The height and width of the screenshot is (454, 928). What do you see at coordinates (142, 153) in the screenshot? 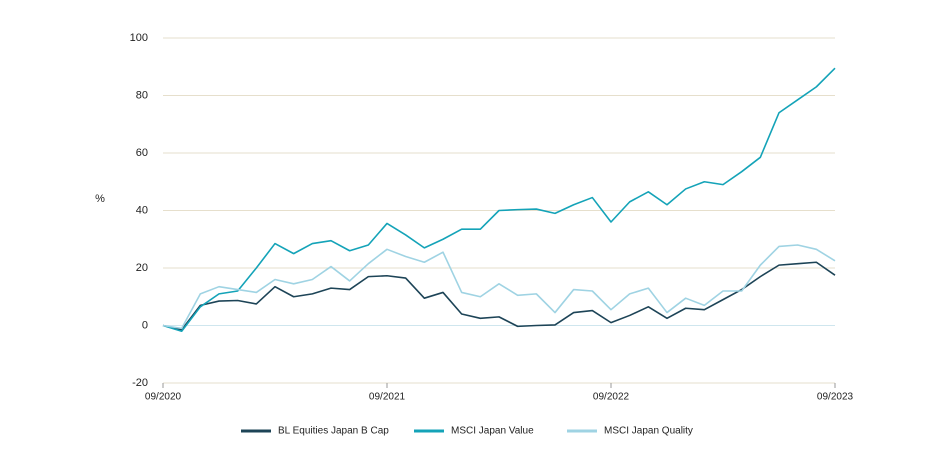
I see `y-tick-label: 60` at bounding box center [142, 153].